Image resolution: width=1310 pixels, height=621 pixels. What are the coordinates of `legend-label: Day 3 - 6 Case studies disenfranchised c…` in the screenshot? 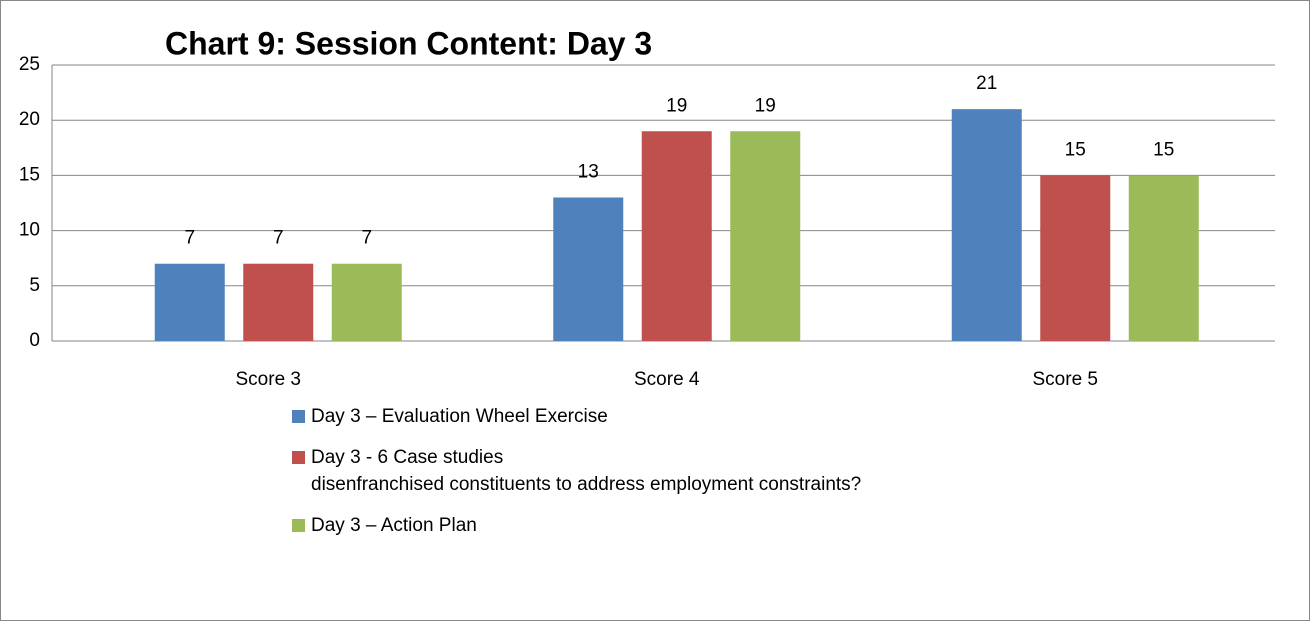 It's located at (586, 471).